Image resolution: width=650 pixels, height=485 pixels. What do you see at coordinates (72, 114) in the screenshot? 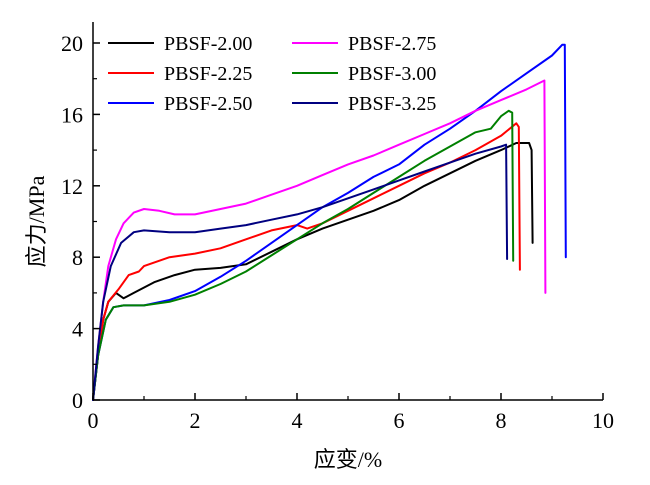
I see `y-tick-label: 16` at bounding box center [72, 114].